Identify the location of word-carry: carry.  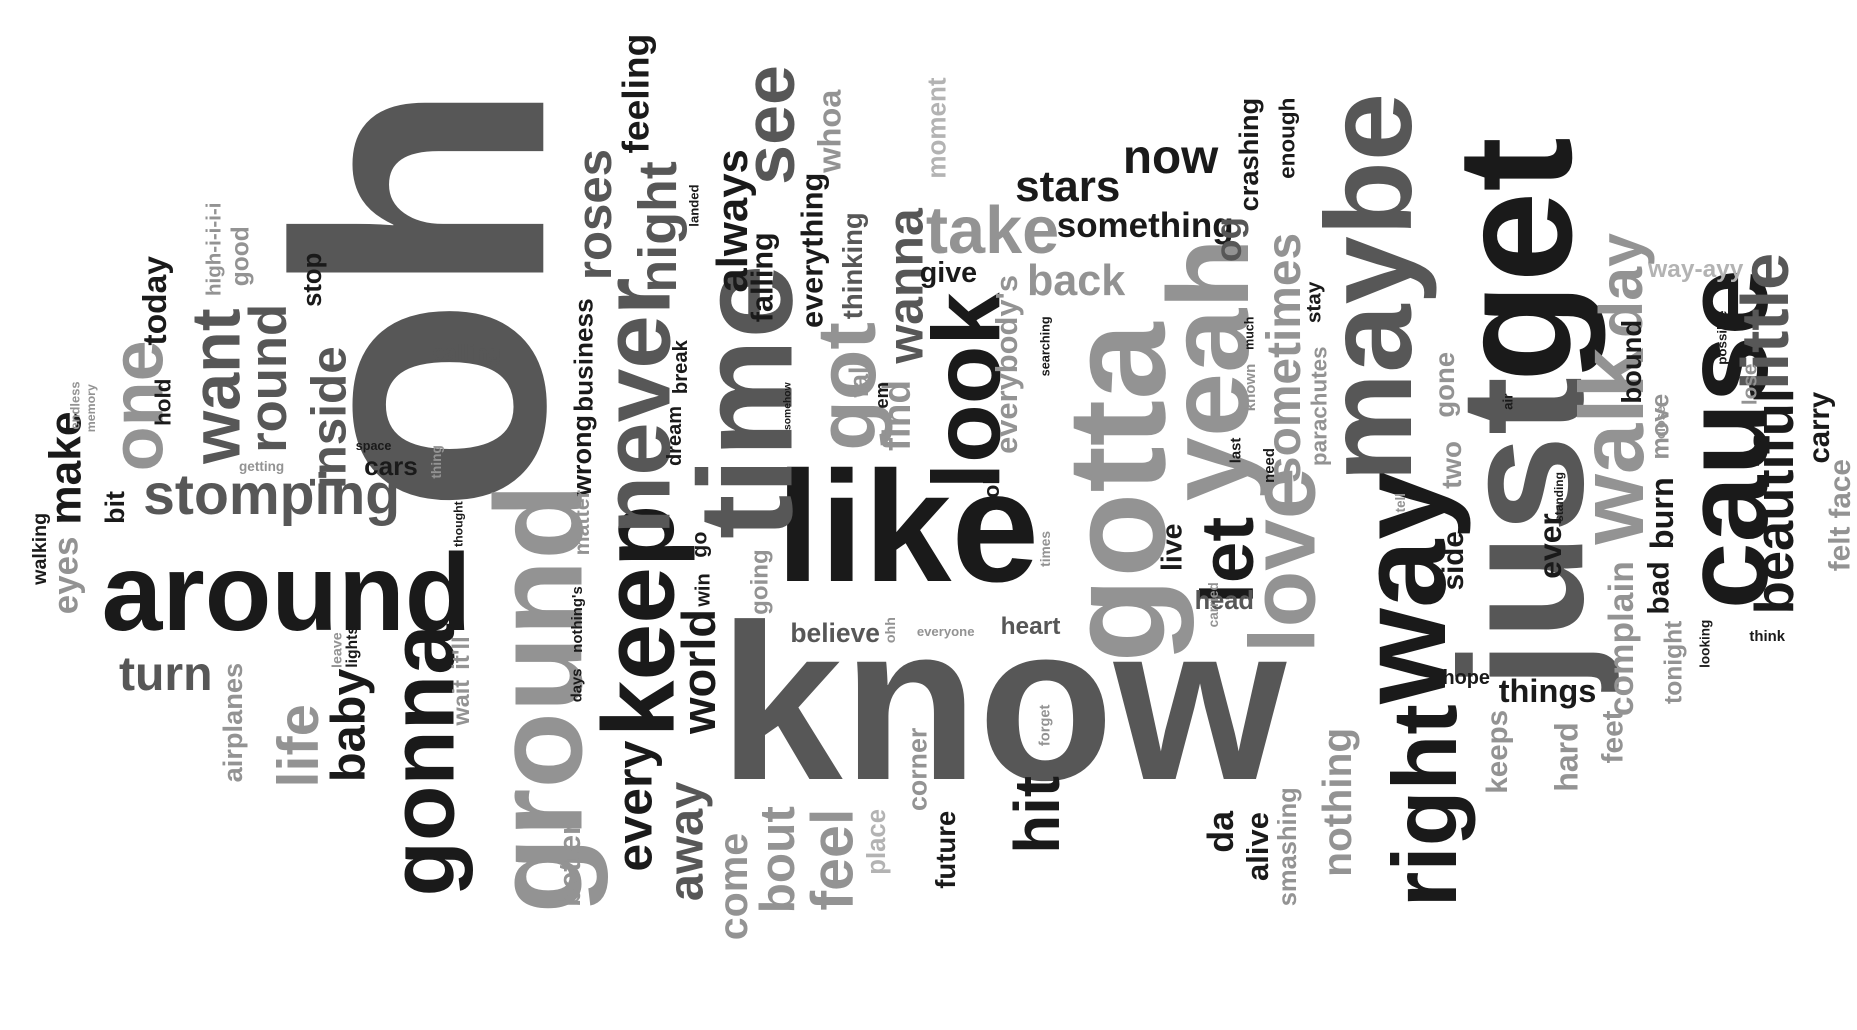
(1820, 427).